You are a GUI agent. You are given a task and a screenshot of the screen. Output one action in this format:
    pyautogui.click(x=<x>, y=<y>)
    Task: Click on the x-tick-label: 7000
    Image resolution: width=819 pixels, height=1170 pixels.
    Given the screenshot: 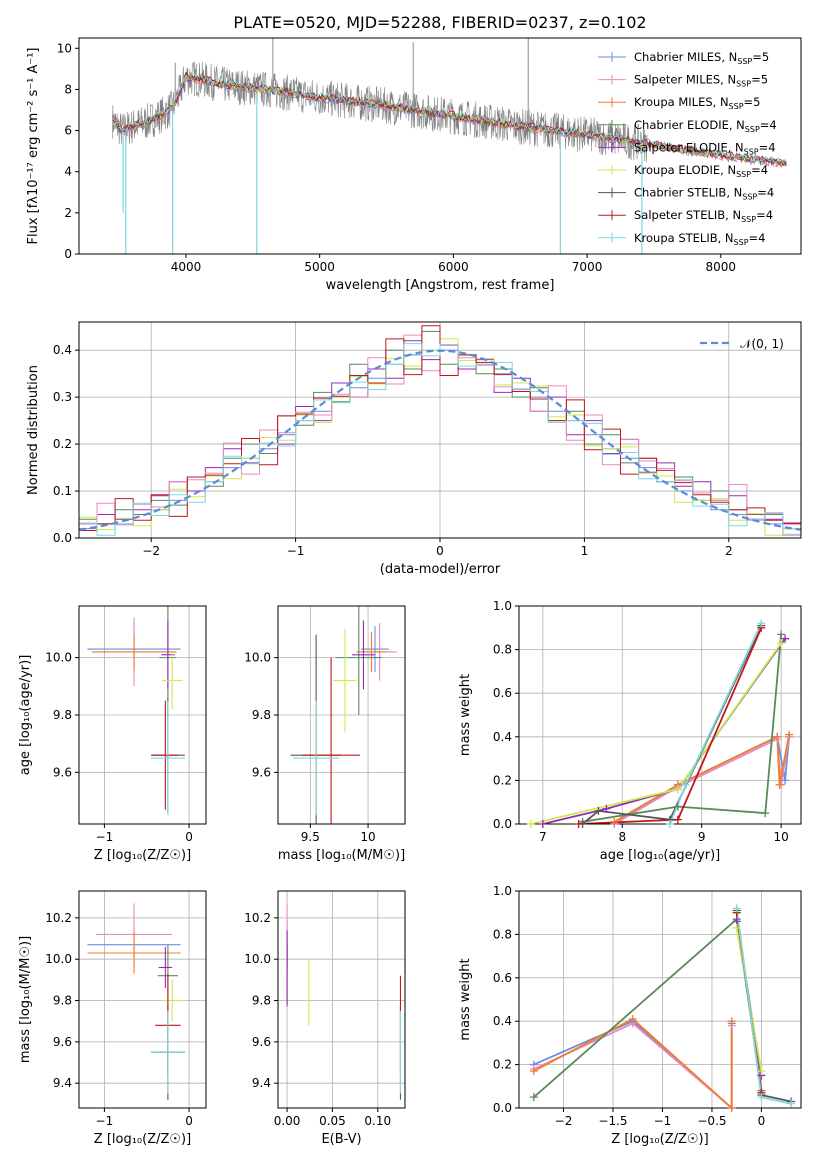 What is the action you would take?
    pyautogui.click(x=587, y=267)
    